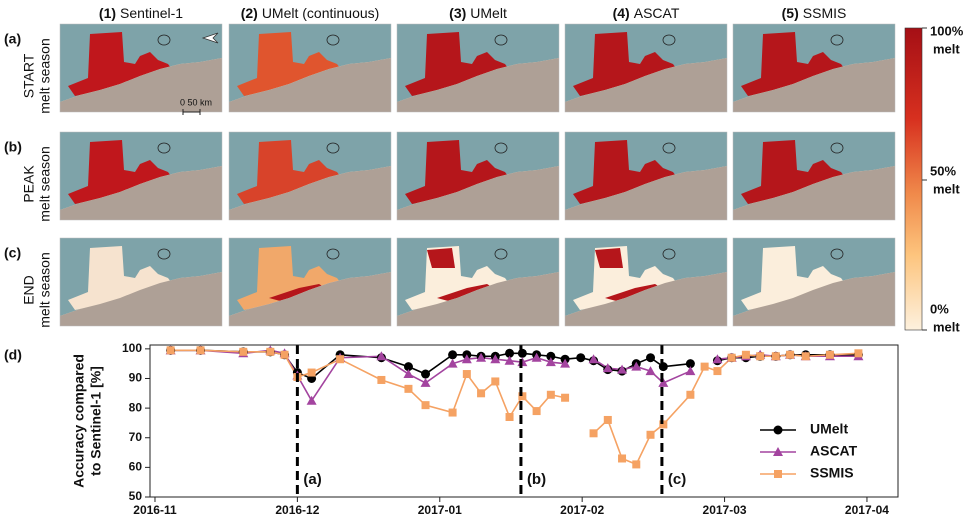 Image resolution: width=969 pixels, height=522 pixels. Describe the element at coordinates (947, 30) in the screenshot. I see `colorbar-label: 100%` at that location.